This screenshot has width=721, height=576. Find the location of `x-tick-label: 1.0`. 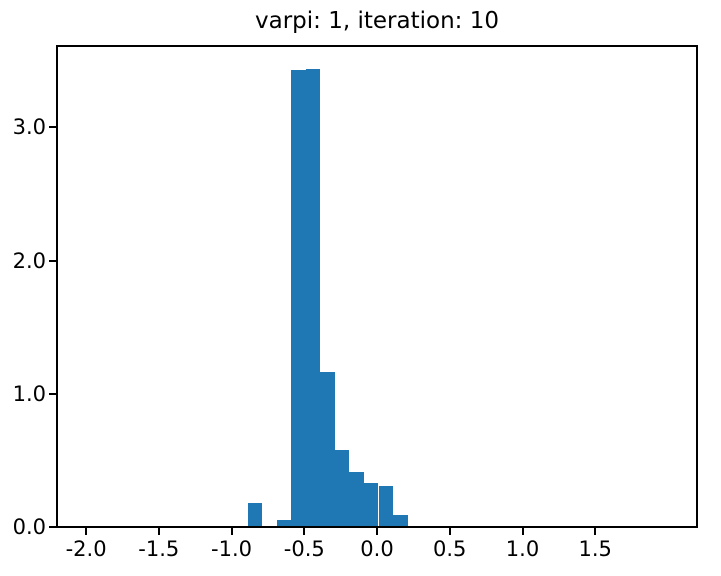

x-tick-label: 1.0 is located at coordinates (522, 549).